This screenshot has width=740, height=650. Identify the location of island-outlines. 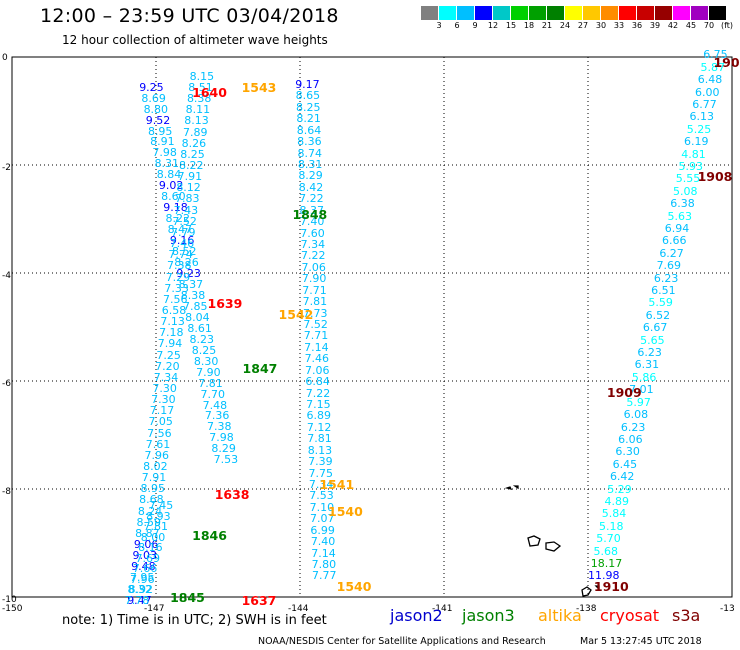
(552, 541).